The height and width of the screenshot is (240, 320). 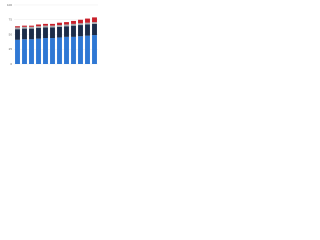 What do you see at coordinates (11, 20) in the screenshot?
I see `y-tick-label: 75` at bounding box center [11, 20].